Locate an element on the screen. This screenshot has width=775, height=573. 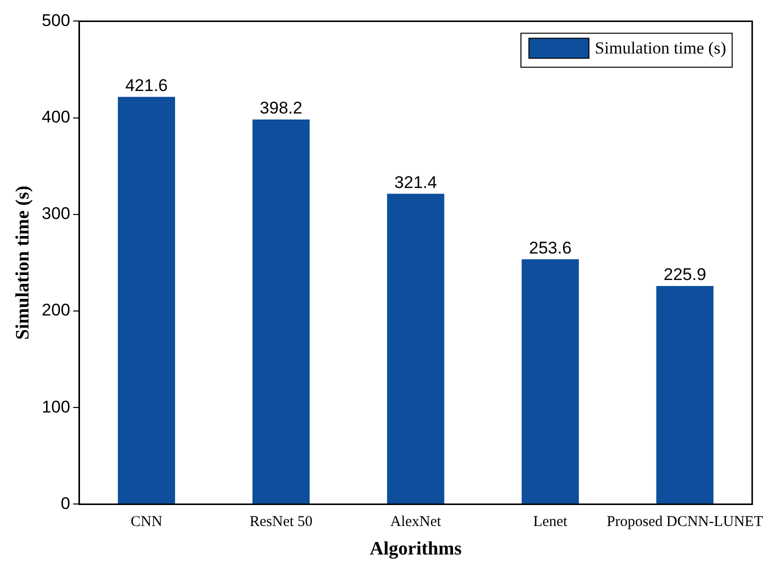
y-axis-title: Simulation time (s) is located at coordinates (23, 263).